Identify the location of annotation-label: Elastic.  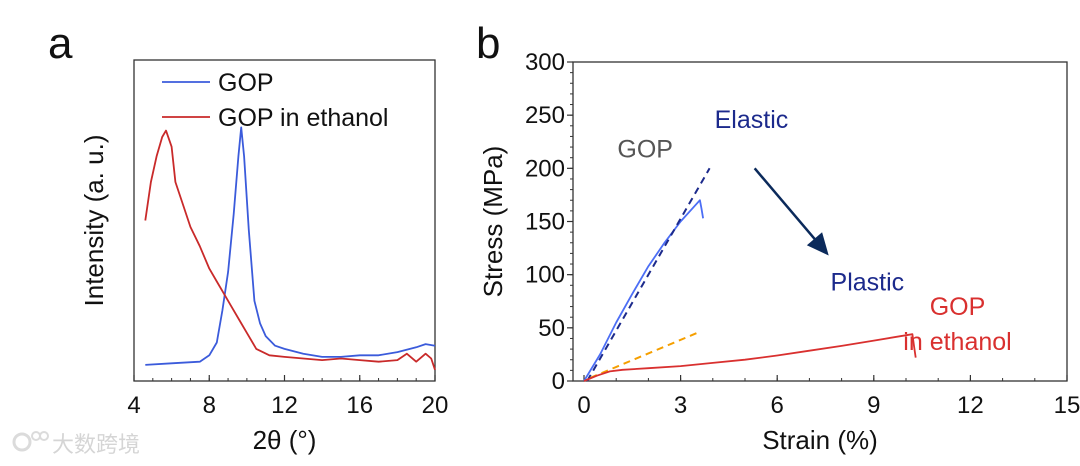
(752, 120).